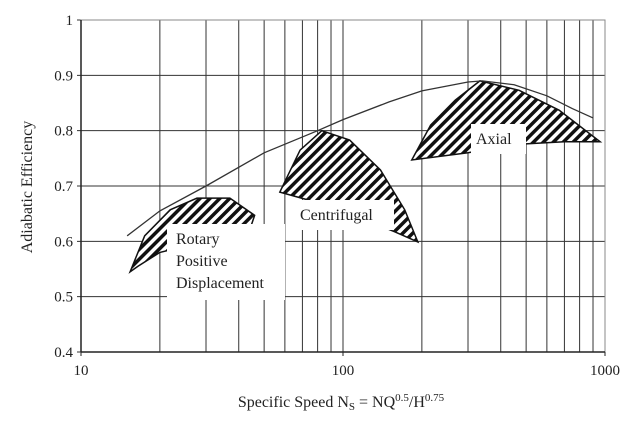 The width and height of the screenshot is (642, 423). Describe the element at coordinates (63, 76) in the screenshot. I see `y-tick-label: 0.9` at that location.